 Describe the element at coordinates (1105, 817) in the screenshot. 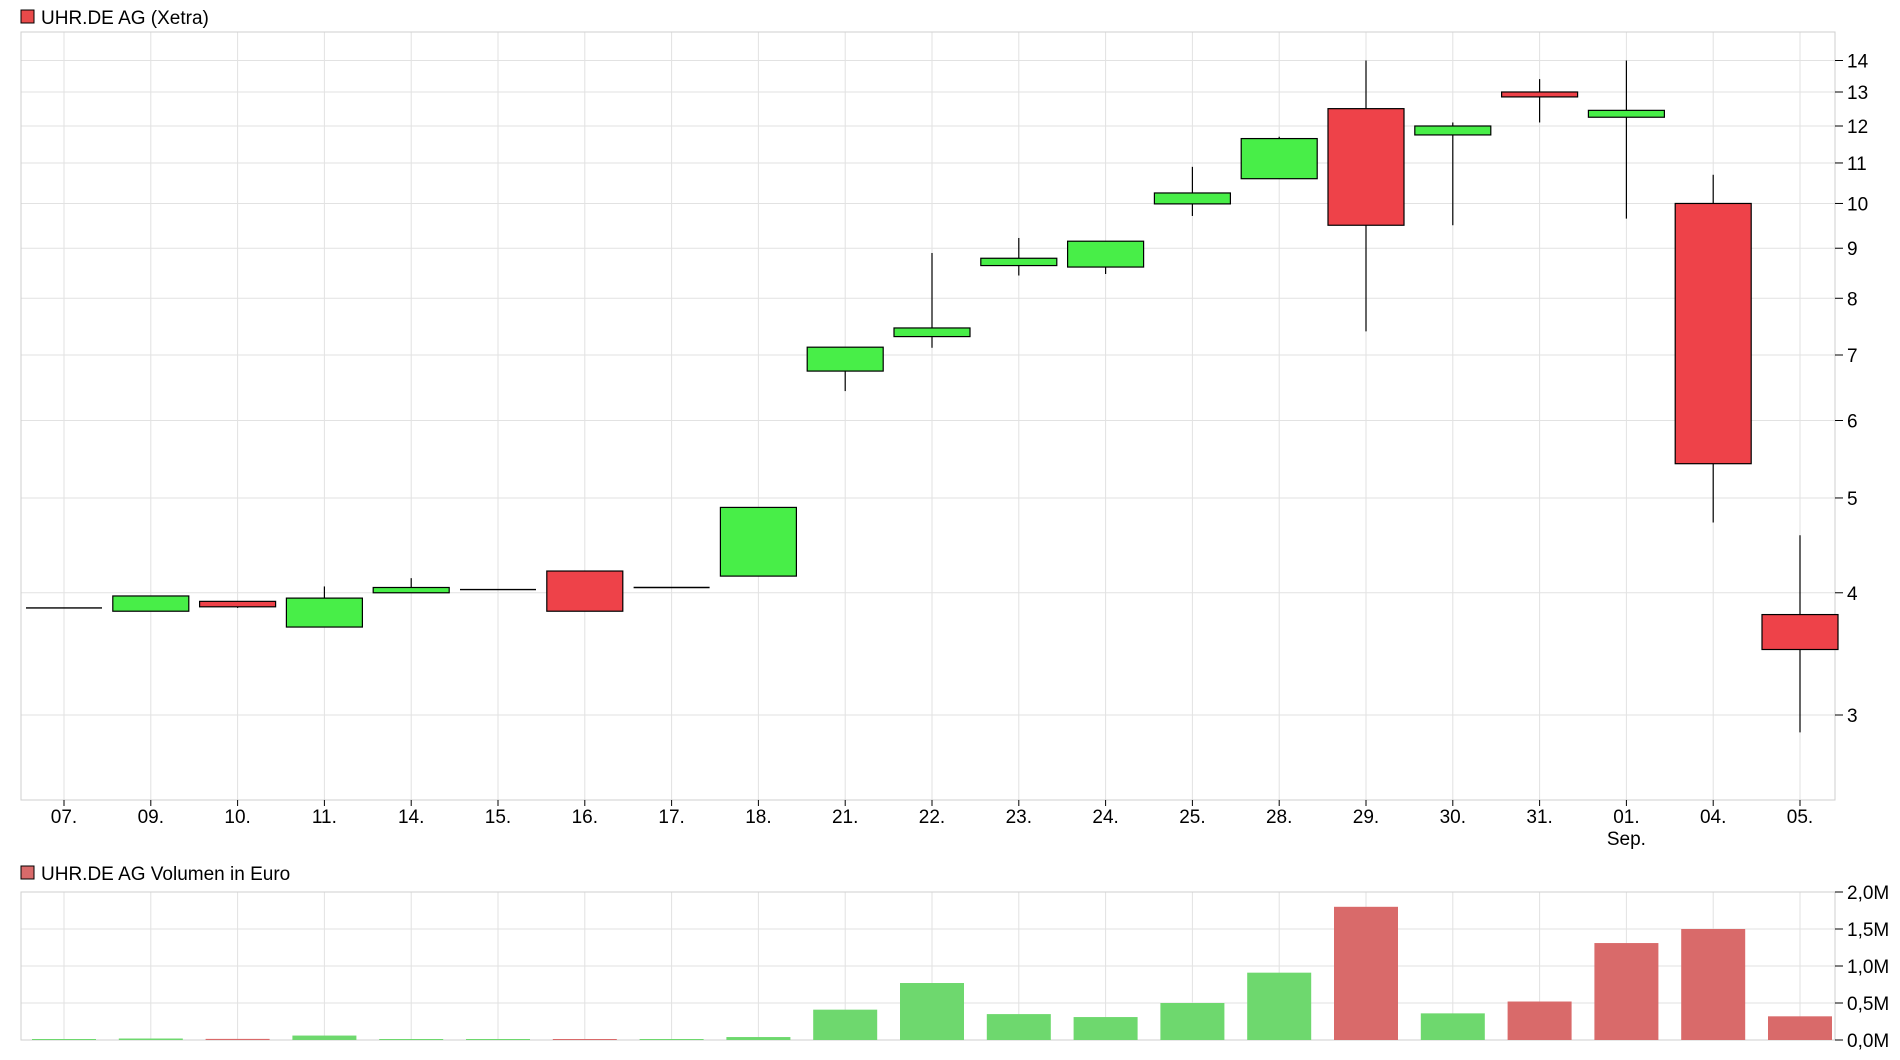

I see `price-x-tick-label: 24.` at that location.